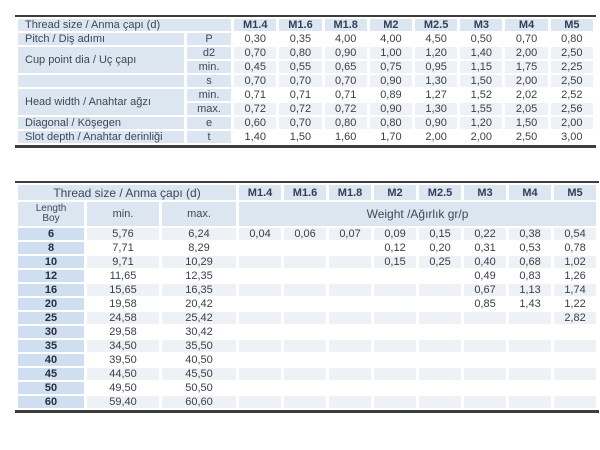  Describe the element at coordinates (199, 374) in the screenshot. I see `max-cell: 45,50` at that location.